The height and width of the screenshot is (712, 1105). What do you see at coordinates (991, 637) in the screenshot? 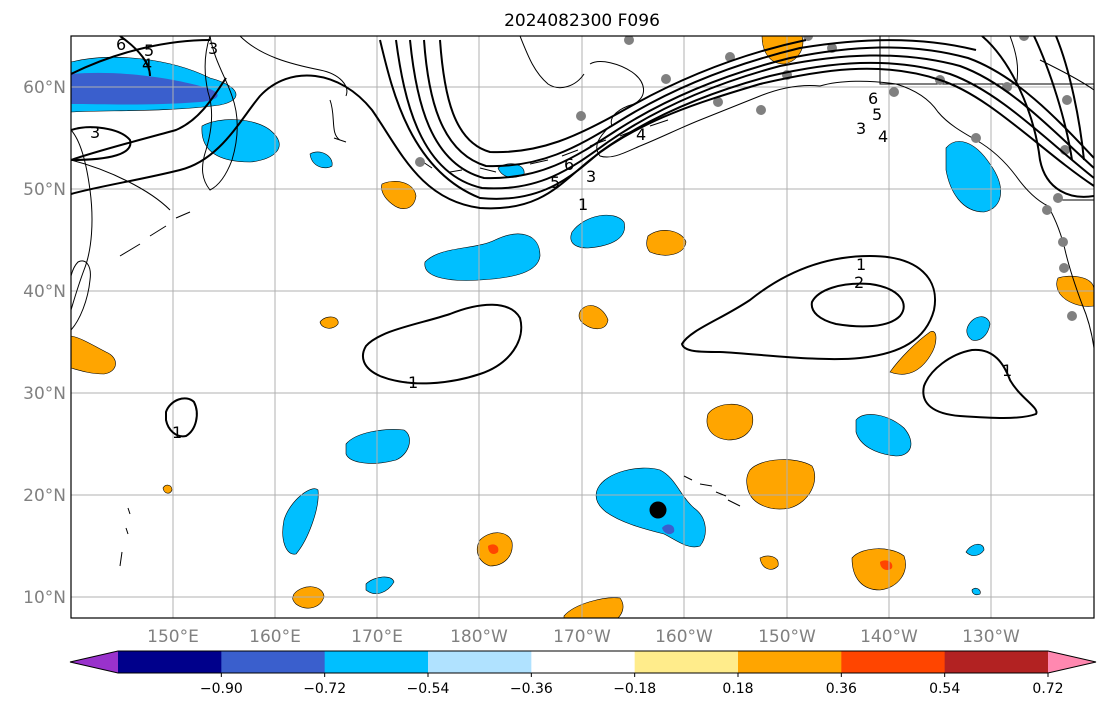
I see `lon-label: 130°W` at bounding box center [991, 637].